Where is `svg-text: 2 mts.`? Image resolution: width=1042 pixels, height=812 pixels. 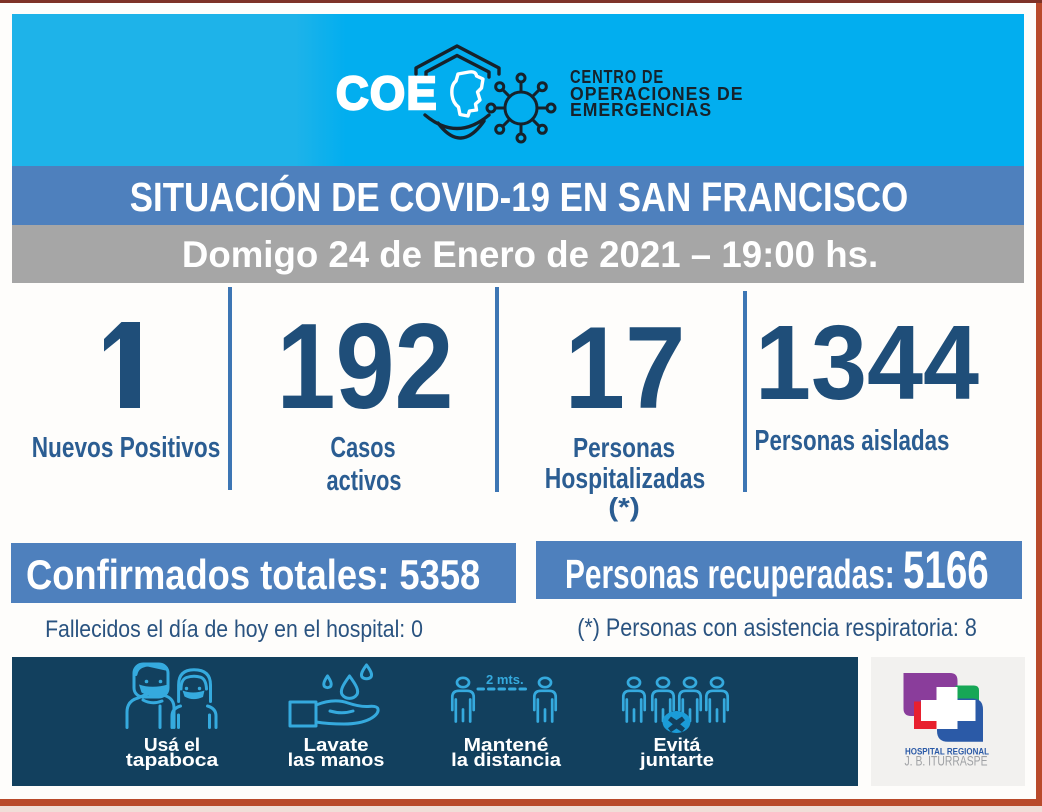
svg-text: 2 mts. is located at coordinates (505, 679).